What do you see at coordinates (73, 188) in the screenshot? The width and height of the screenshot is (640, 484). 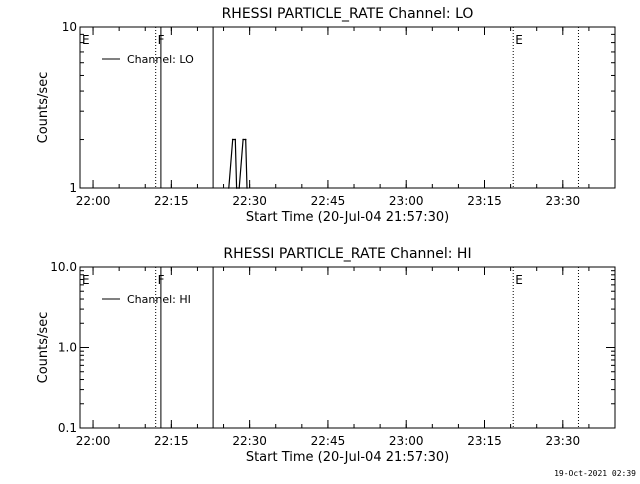 I see `panel-1-y-tick-label: 1` at bounding box center [73, 188].